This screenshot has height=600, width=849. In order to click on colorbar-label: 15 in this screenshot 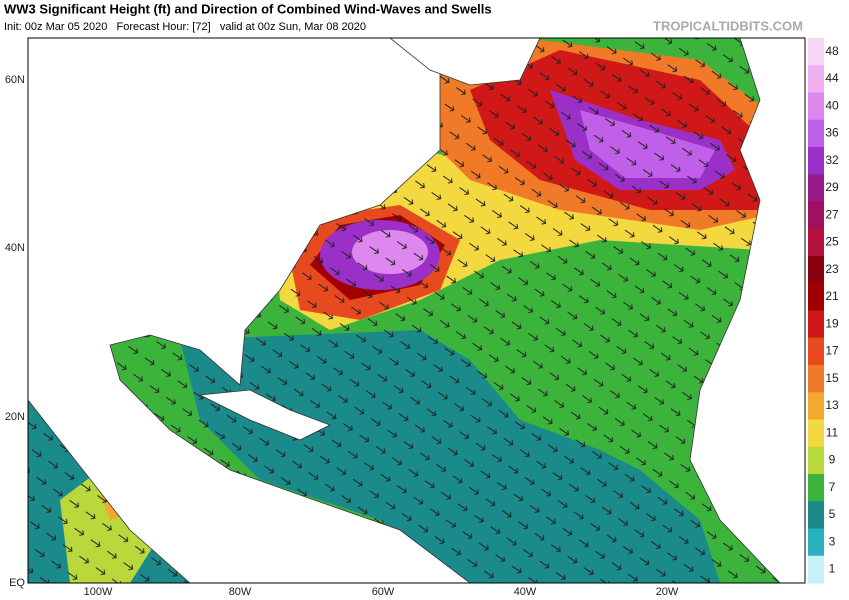, I will do `click(832, 378)`.